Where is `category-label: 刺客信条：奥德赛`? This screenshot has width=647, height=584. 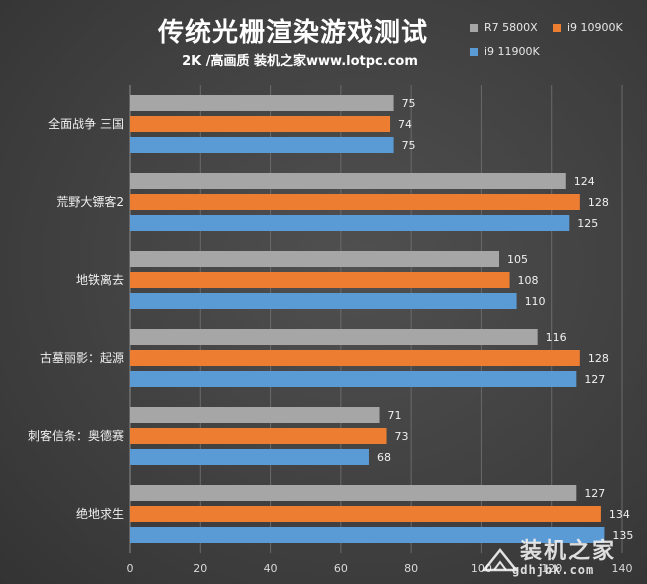 category-label: 刺客信条：奥德赛 is located at coordinates (76, 435).